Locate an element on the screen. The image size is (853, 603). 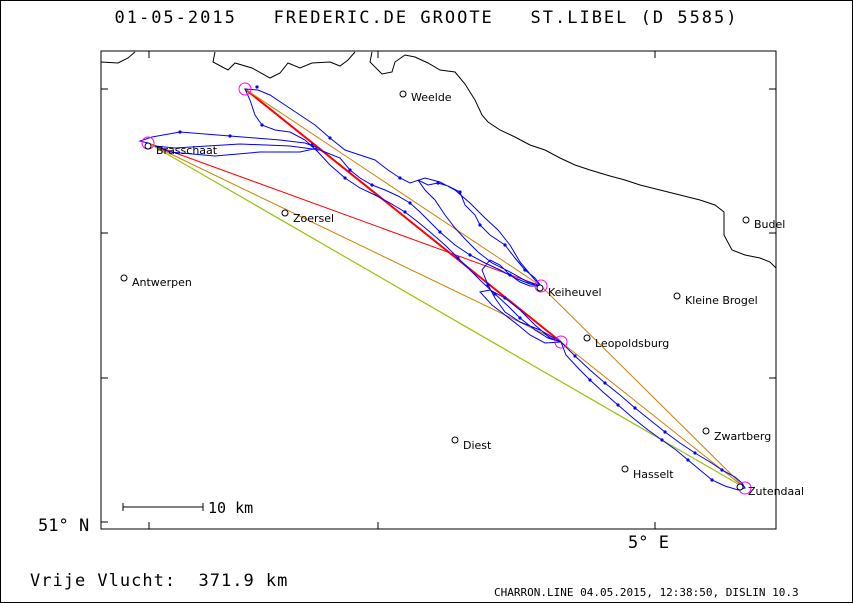
place-label-weelde: Weelde is located at coordinates (431, 97).